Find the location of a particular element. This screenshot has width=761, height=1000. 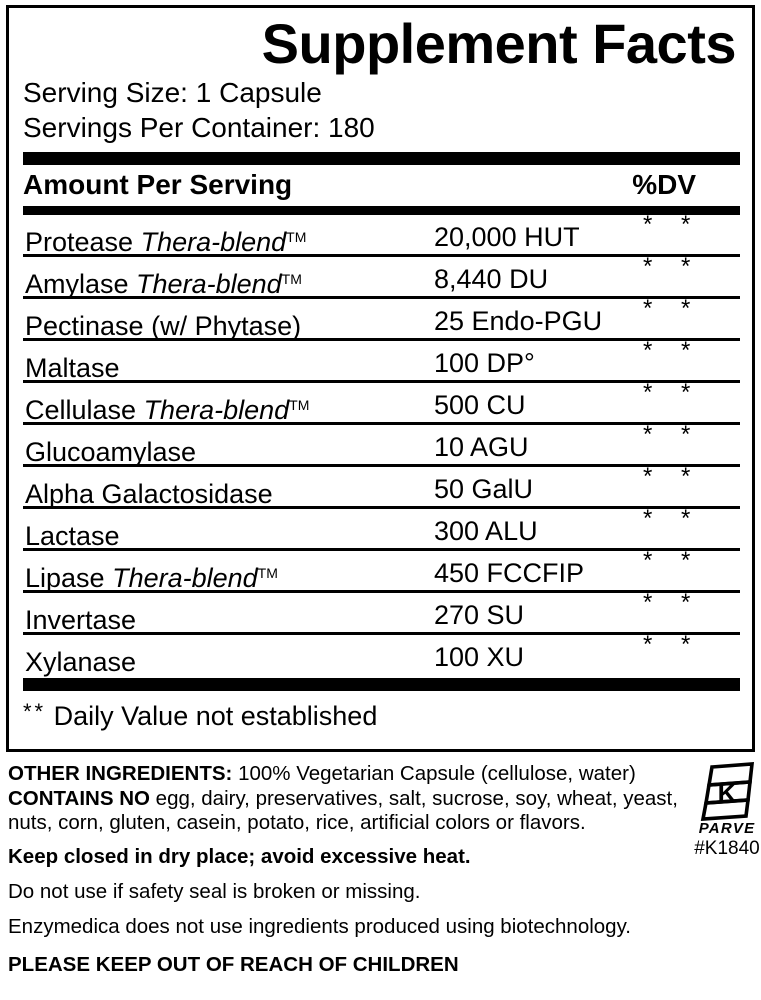

daily-value-footnote: ** Daily Value not established is located at coordinates (381, 711).